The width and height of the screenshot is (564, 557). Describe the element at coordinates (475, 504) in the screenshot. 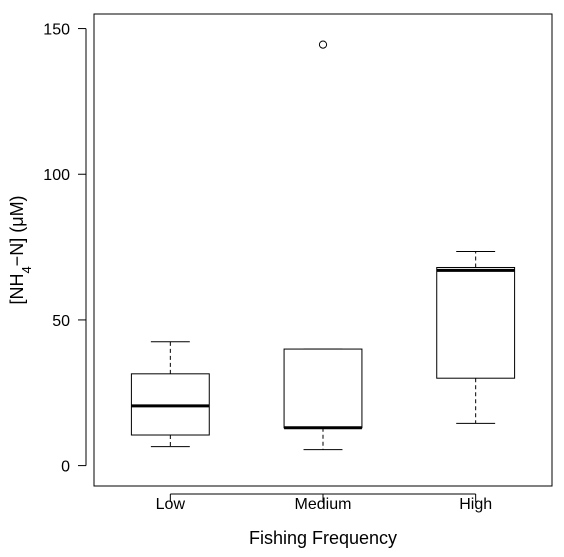

I see `x-tick-label: High` at that location.